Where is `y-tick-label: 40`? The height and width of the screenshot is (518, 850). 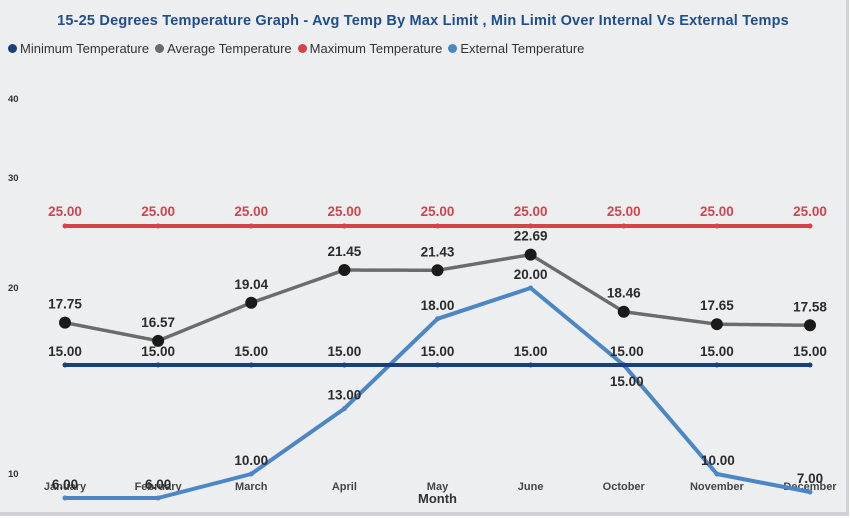 y-tick-label: 40 is located at coordinates (13, 99).